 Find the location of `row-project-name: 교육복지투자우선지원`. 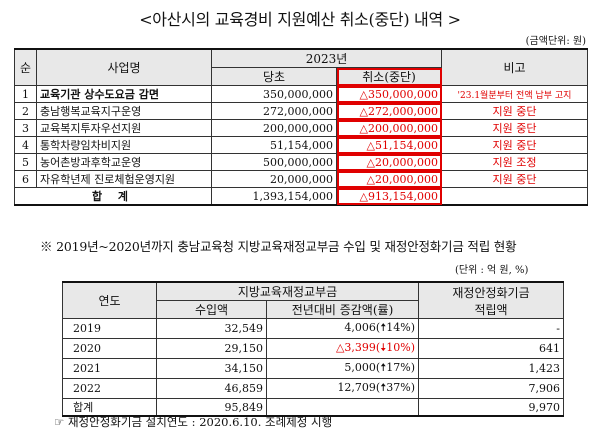

row-project-name: 교육복지투자우선지원 is located at coordinates (124, 128).